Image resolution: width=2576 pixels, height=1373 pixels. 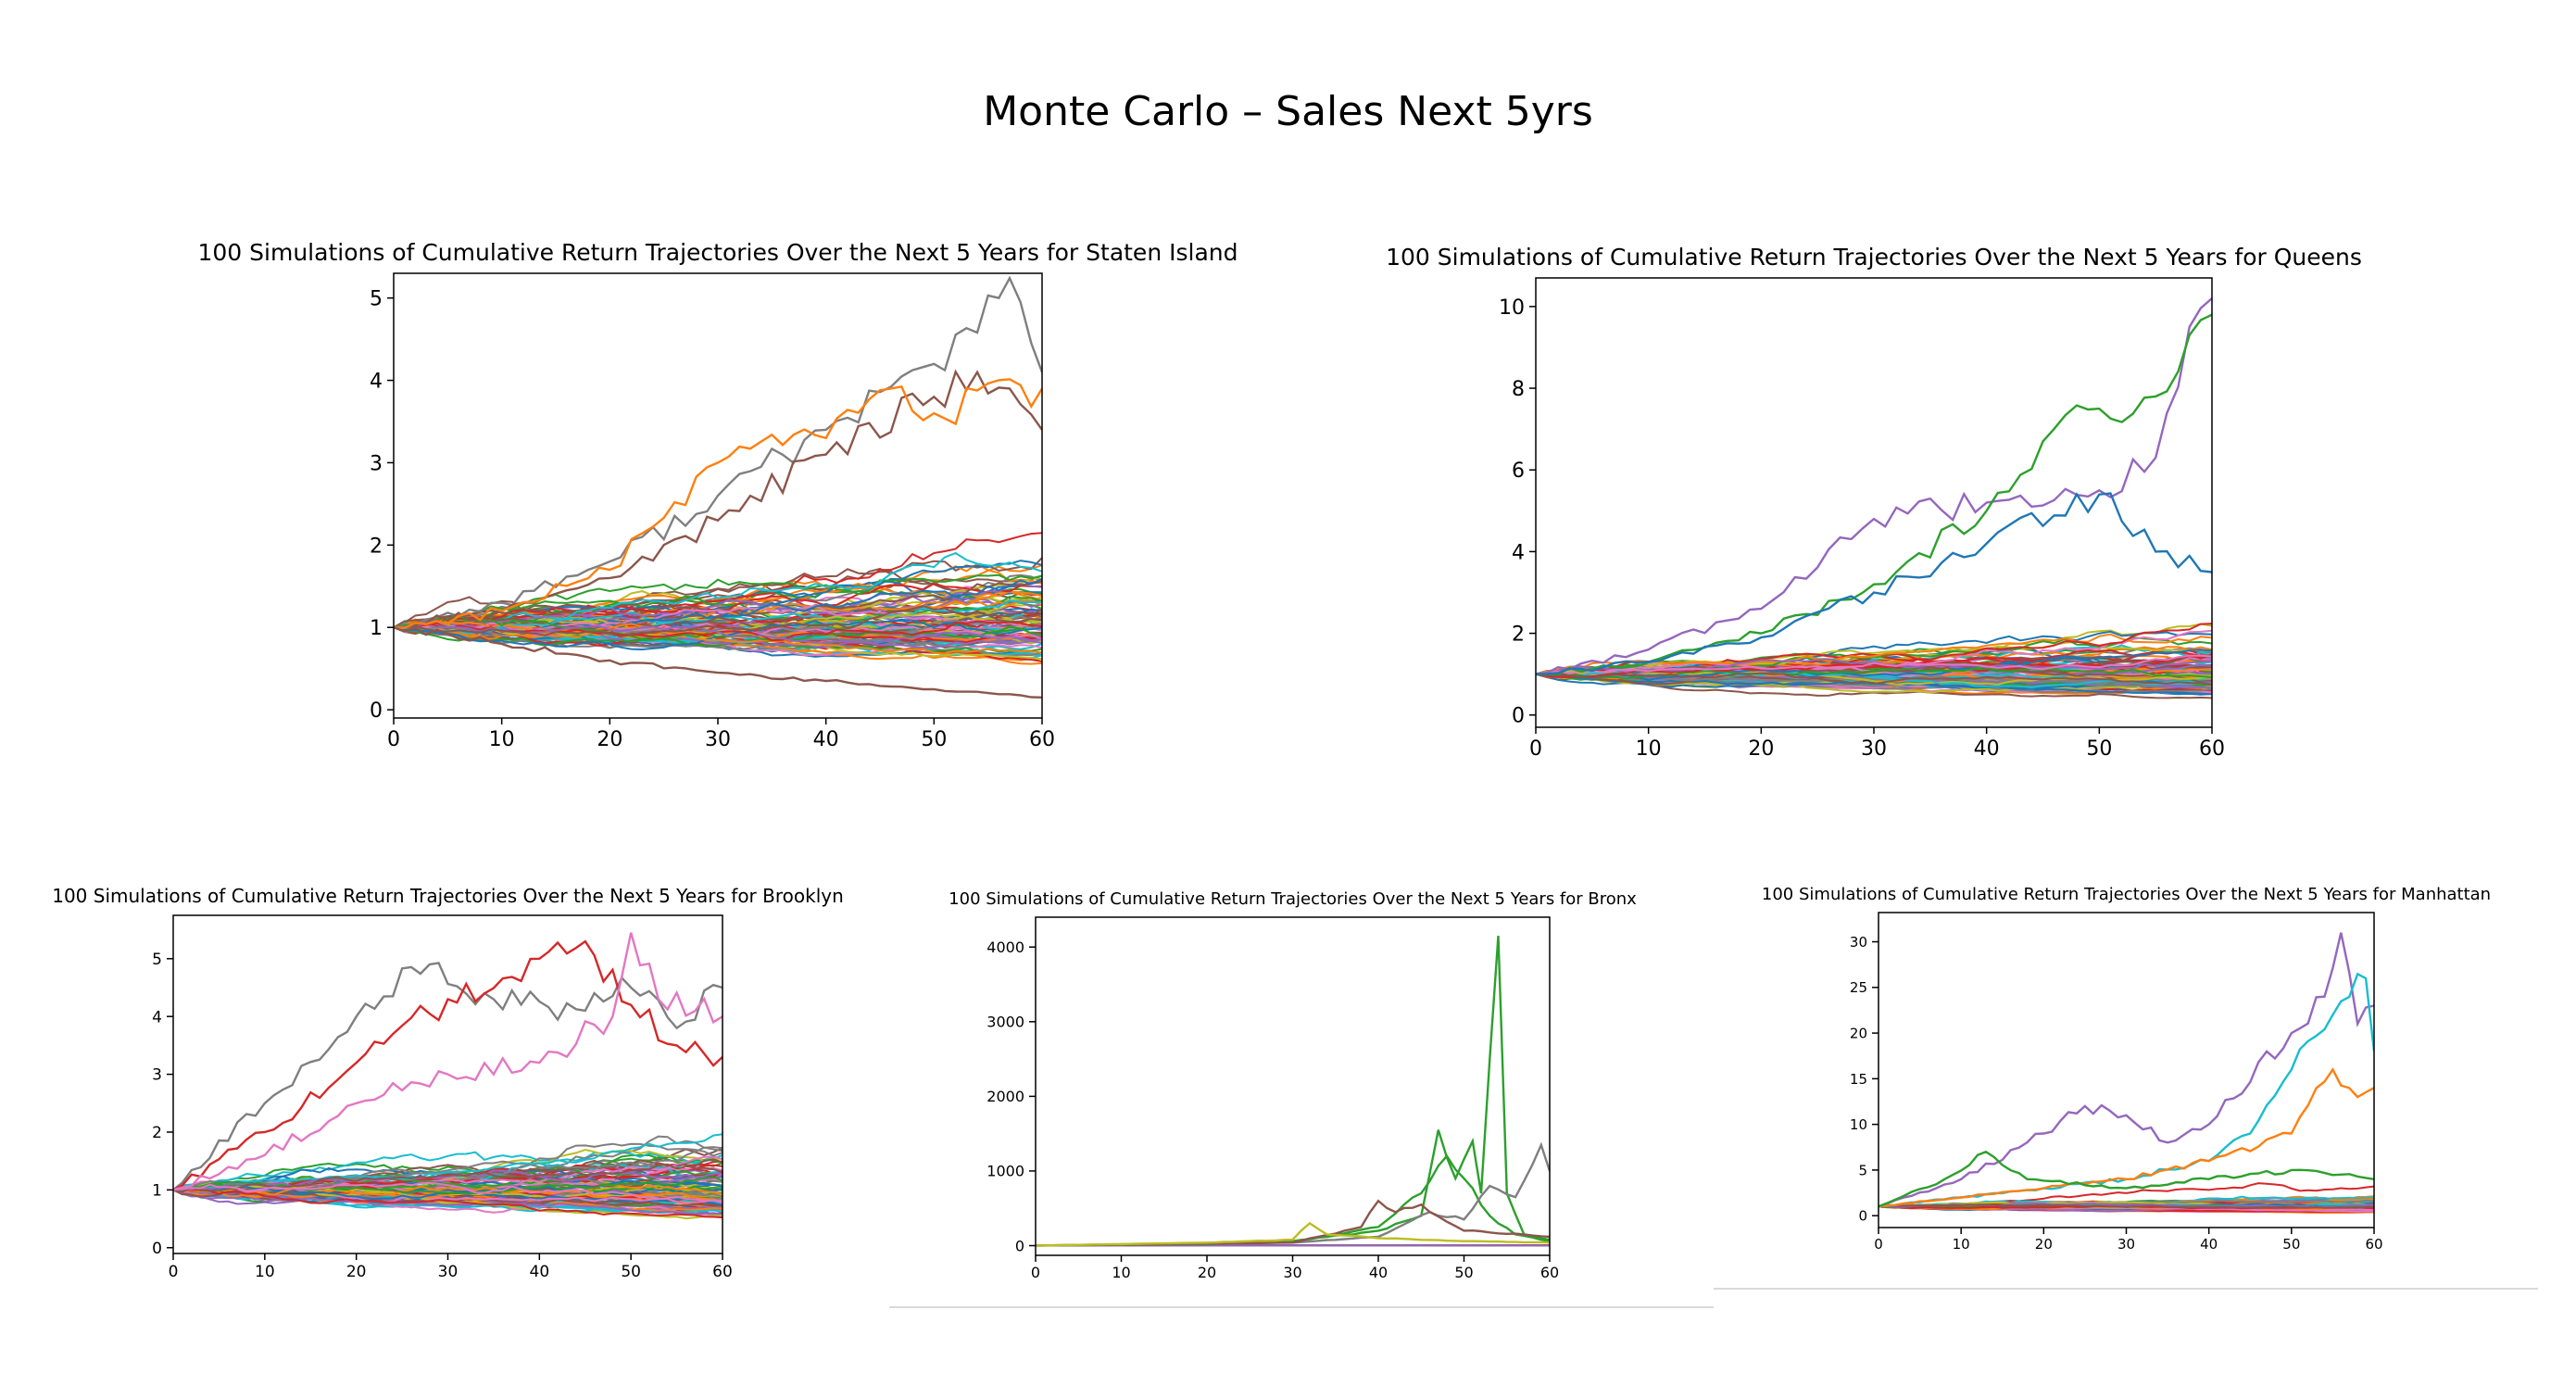 What do you see at coordinates (1005, 1096) in the screenshot?
I see `y-tick-label: 2000` at bounding box center [1005, 1096].